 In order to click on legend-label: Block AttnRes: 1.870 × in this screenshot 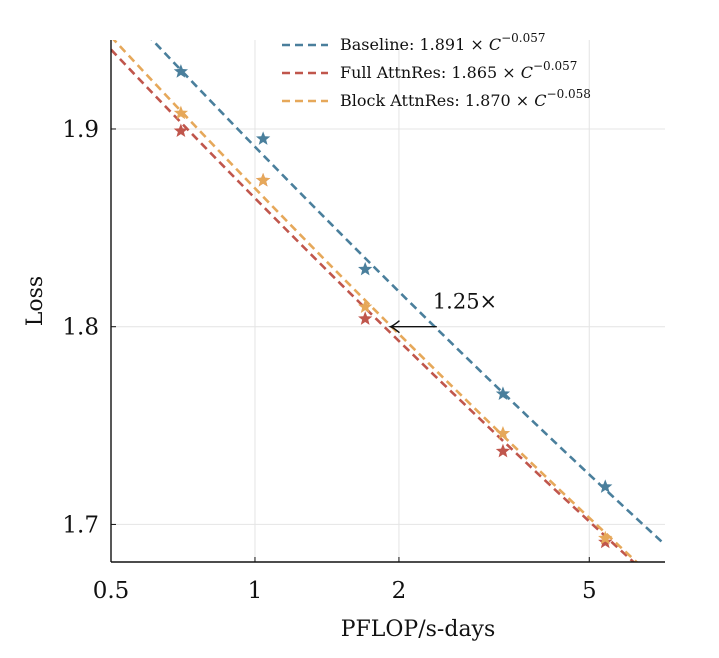, I will do `click(437, 100)`.